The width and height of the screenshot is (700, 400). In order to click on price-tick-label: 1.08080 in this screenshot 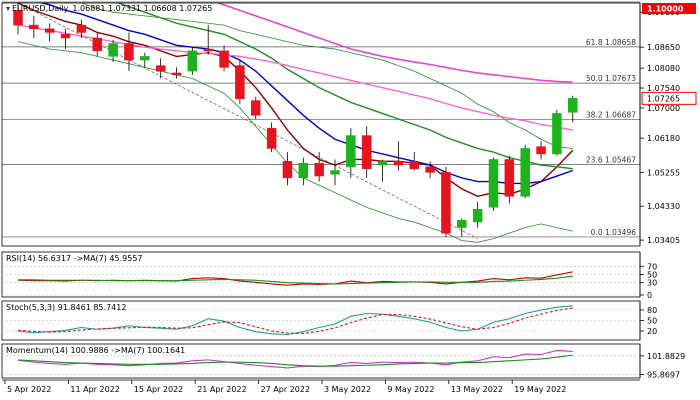, I will do `click(663, 68)`.